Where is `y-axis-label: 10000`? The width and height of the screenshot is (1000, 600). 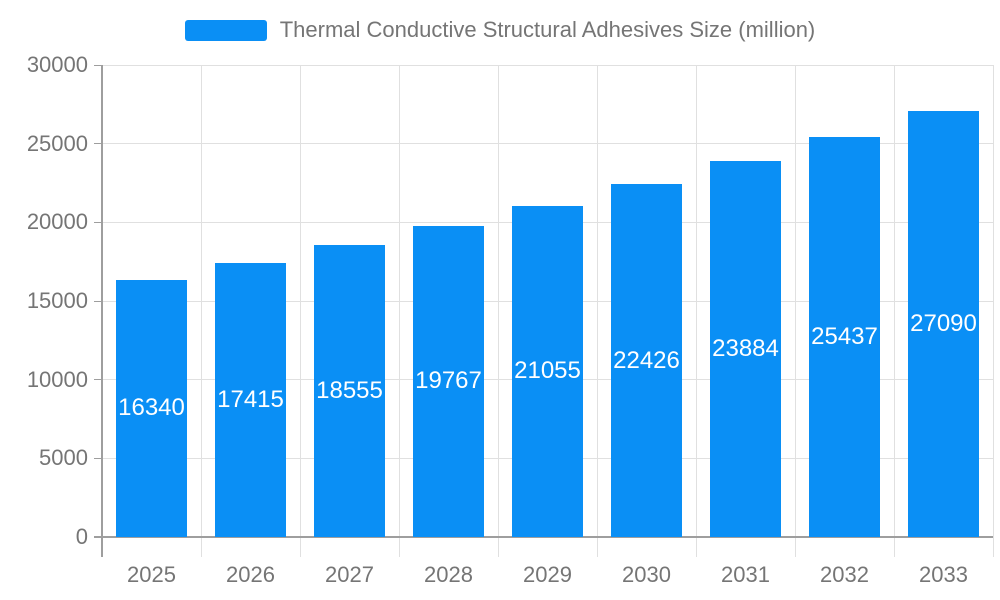
y-axis-label: 10000 is located at coordinates (57, 379).